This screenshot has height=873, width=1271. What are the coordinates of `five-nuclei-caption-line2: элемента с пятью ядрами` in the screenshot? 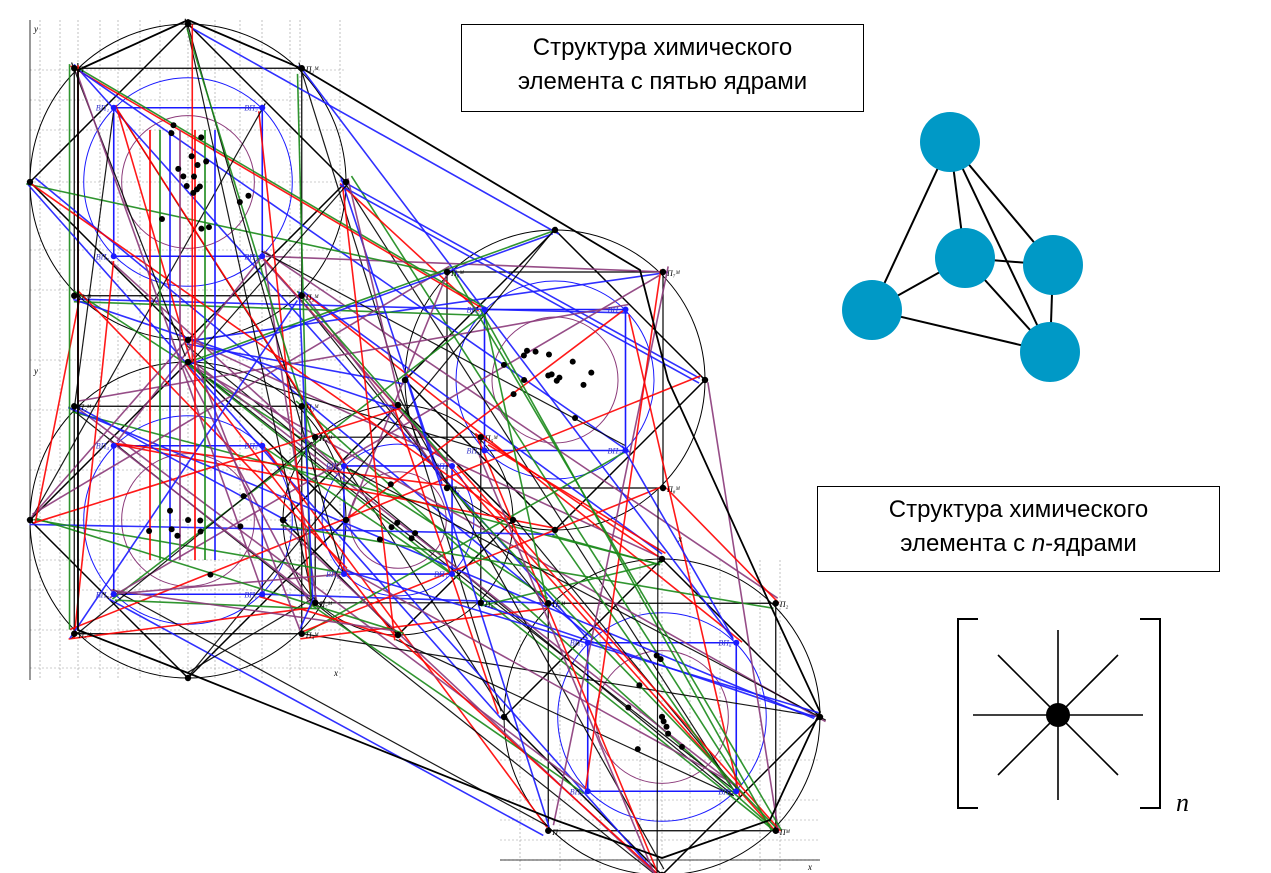 It's located at (662, 81).